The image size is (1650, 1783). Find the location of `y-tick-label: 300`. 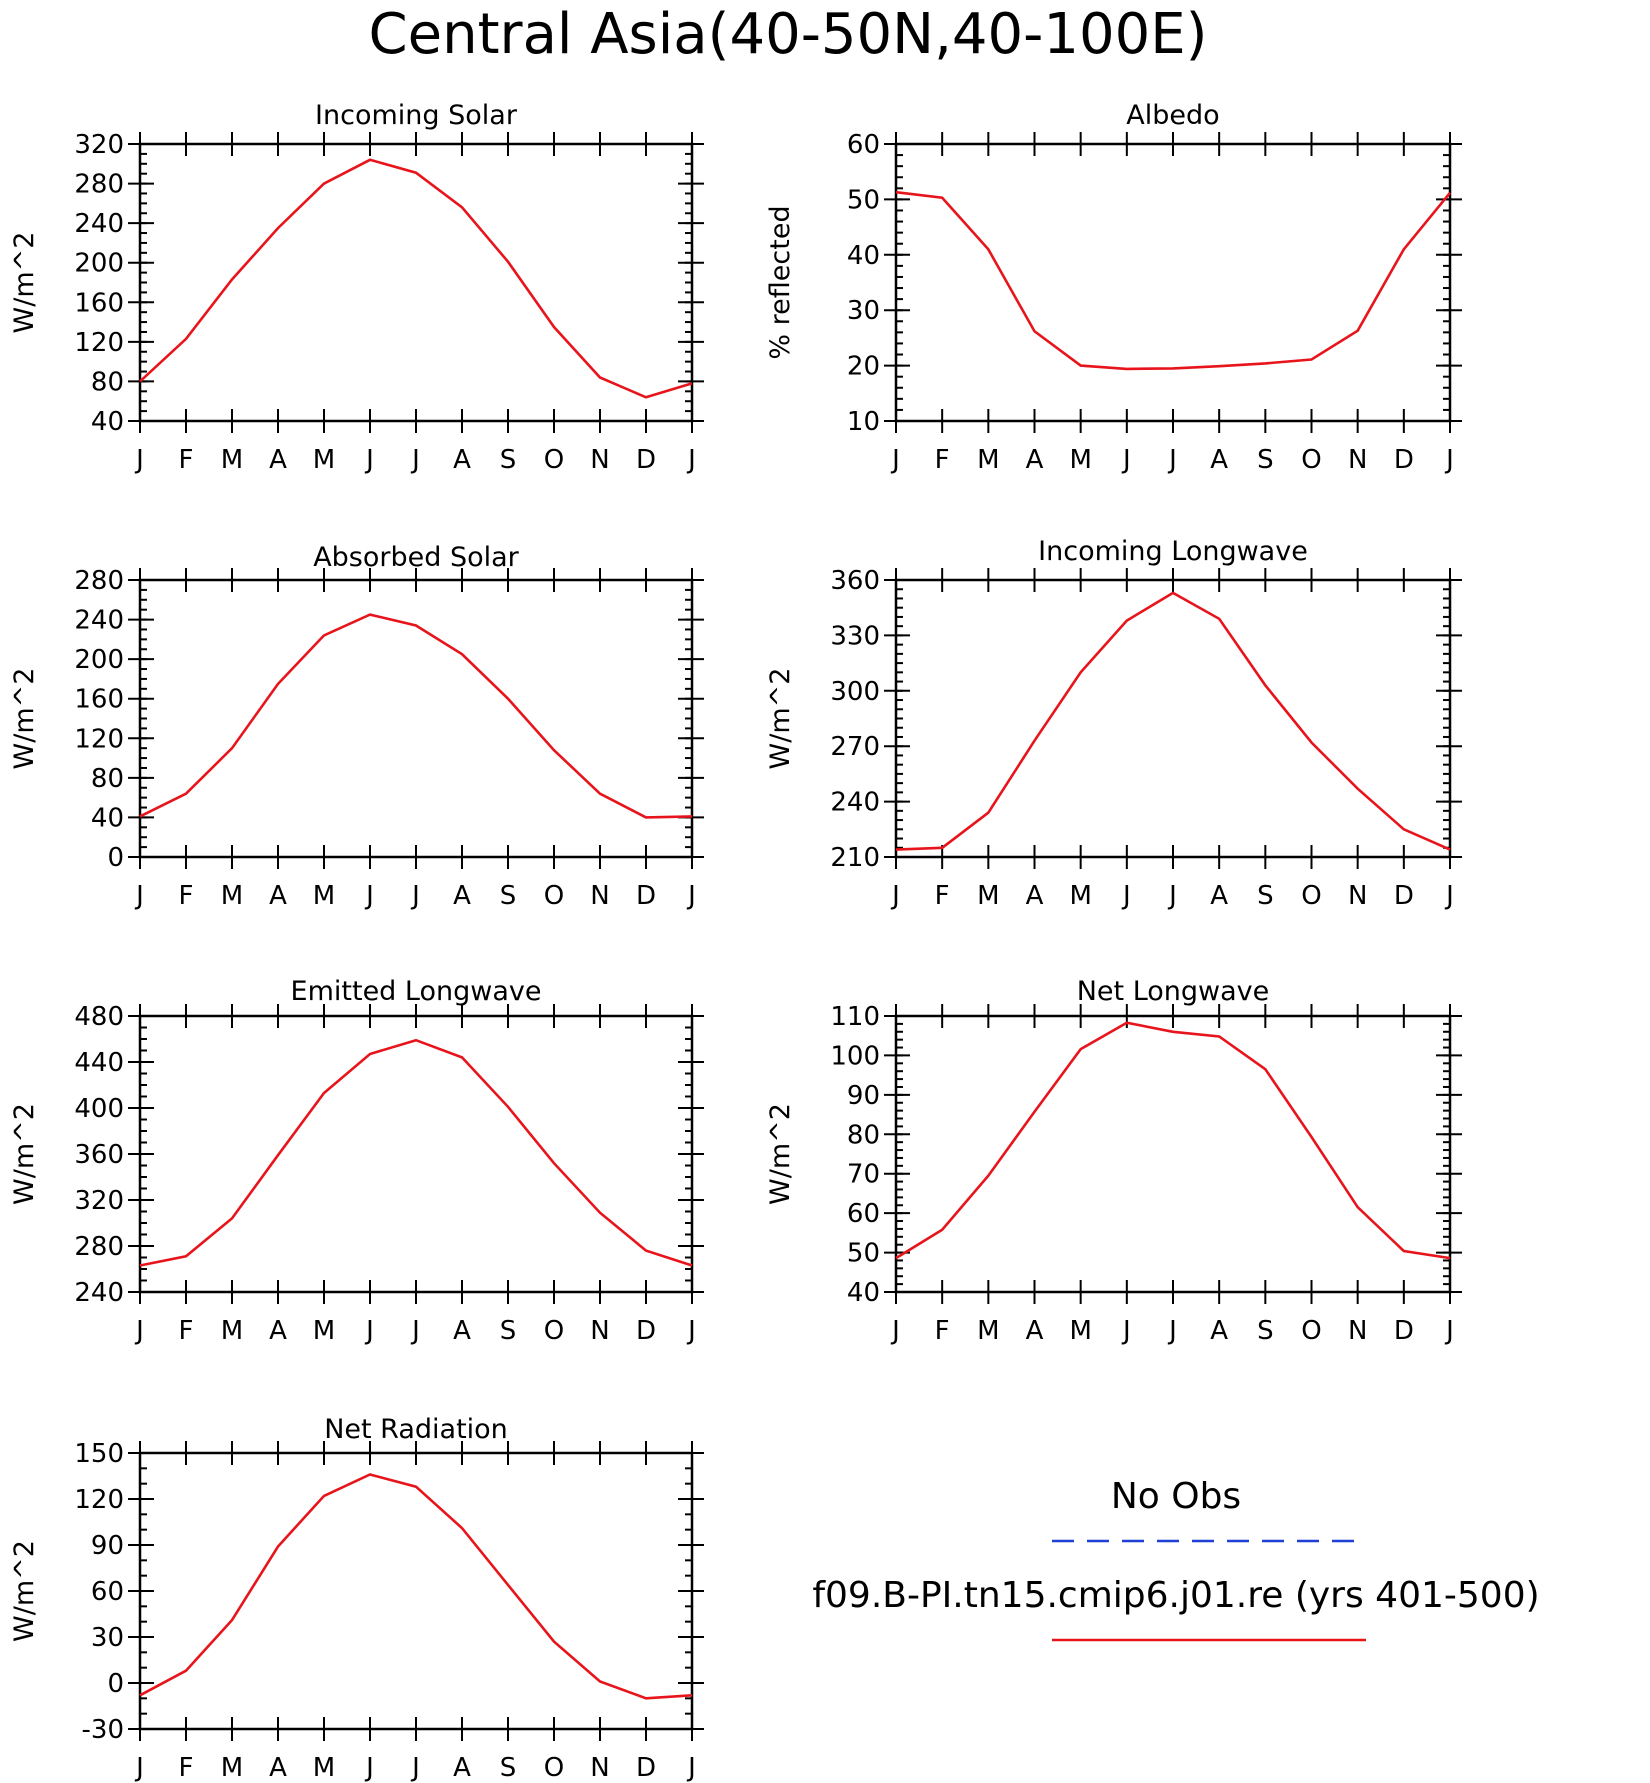

y-tick-label: 300 is located at coordinates (855, 692).